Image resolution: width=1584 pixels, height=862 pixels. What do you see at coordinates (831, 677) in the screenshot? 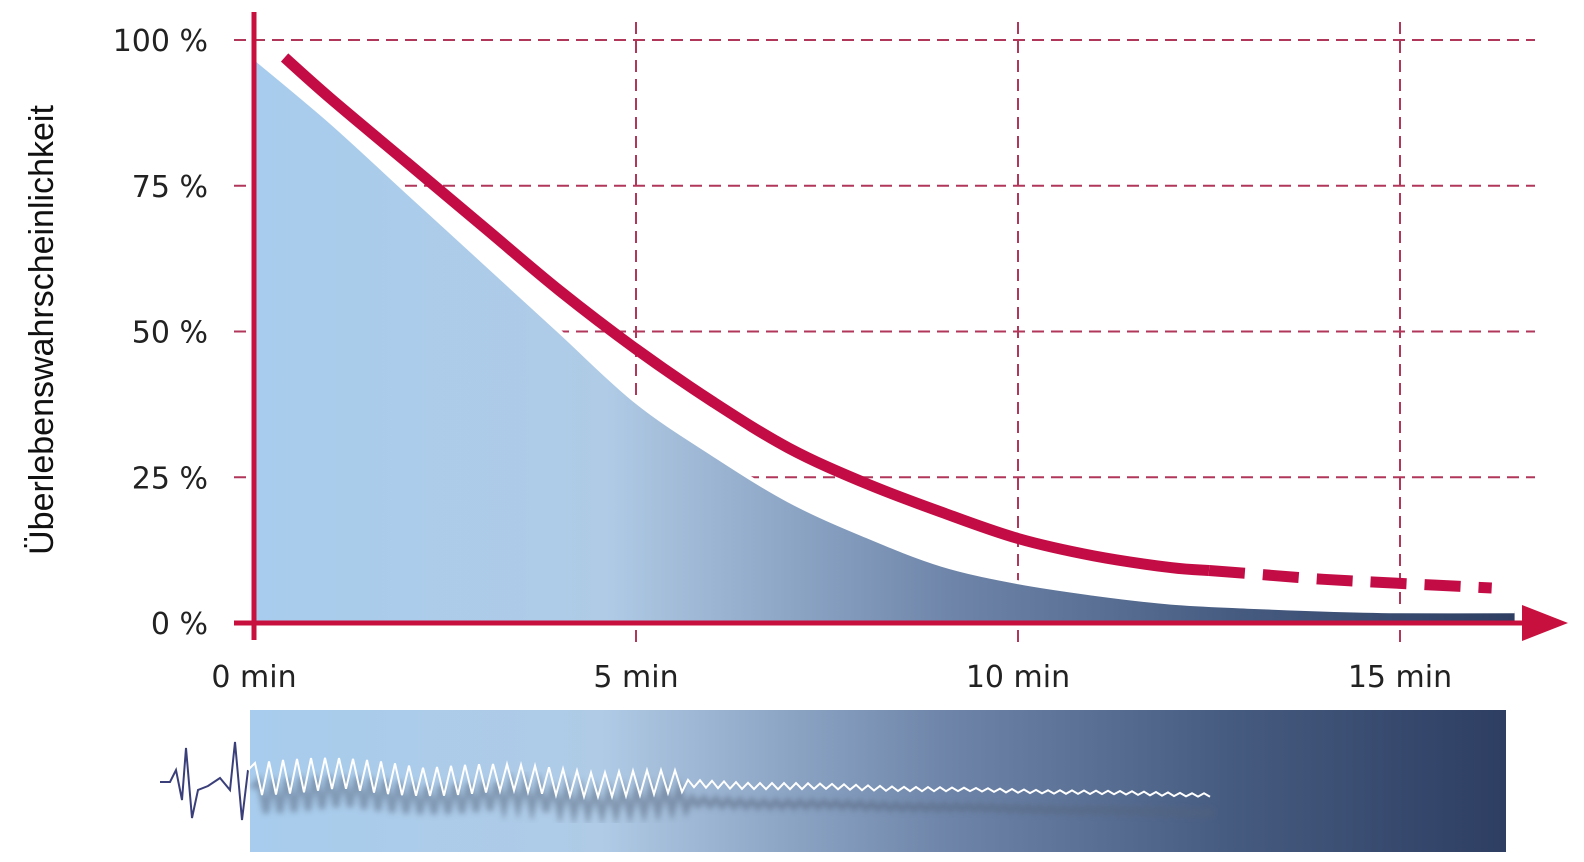
I see `x-tick-labels: 0 min 5 min 10 min 15 min` at bounding box center [831, 677].